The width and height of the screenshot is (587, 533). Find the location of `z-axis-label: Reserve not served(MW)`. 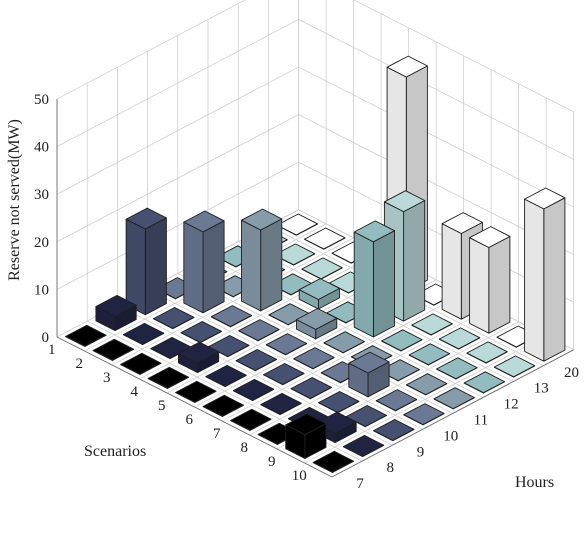

z-axis-label: Reserve not served(MW) is located at coordinates (14, 200).